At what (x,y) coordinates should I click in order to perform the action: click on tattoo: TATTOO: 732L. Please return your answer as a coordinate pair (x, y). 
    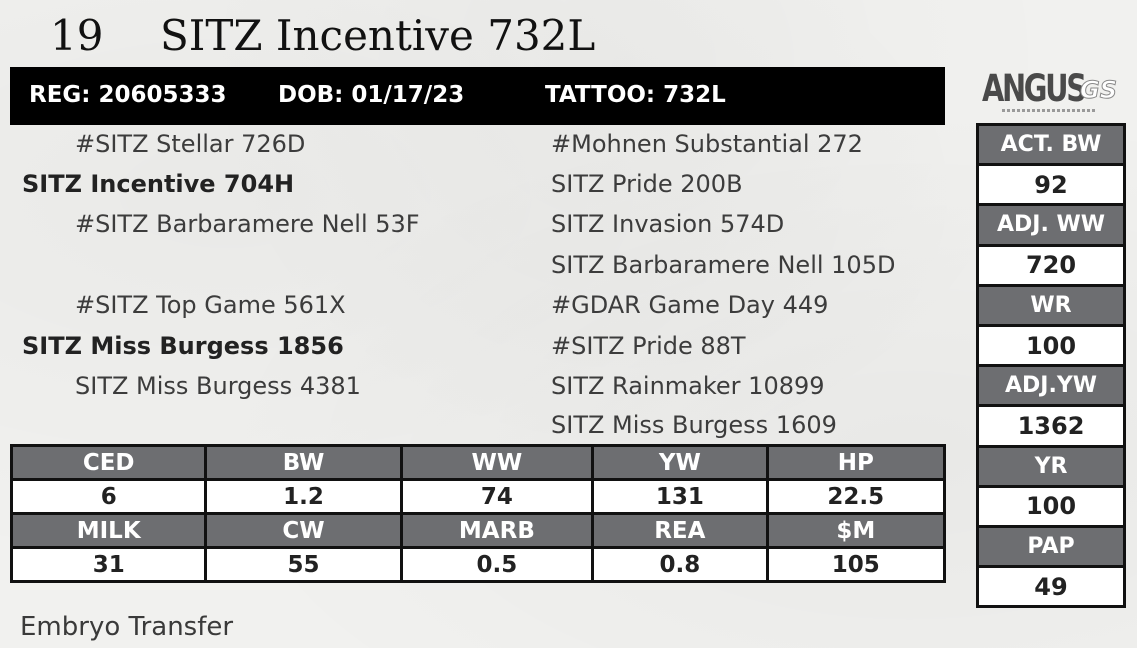
    Looking at the image, I should click on (635, 95).